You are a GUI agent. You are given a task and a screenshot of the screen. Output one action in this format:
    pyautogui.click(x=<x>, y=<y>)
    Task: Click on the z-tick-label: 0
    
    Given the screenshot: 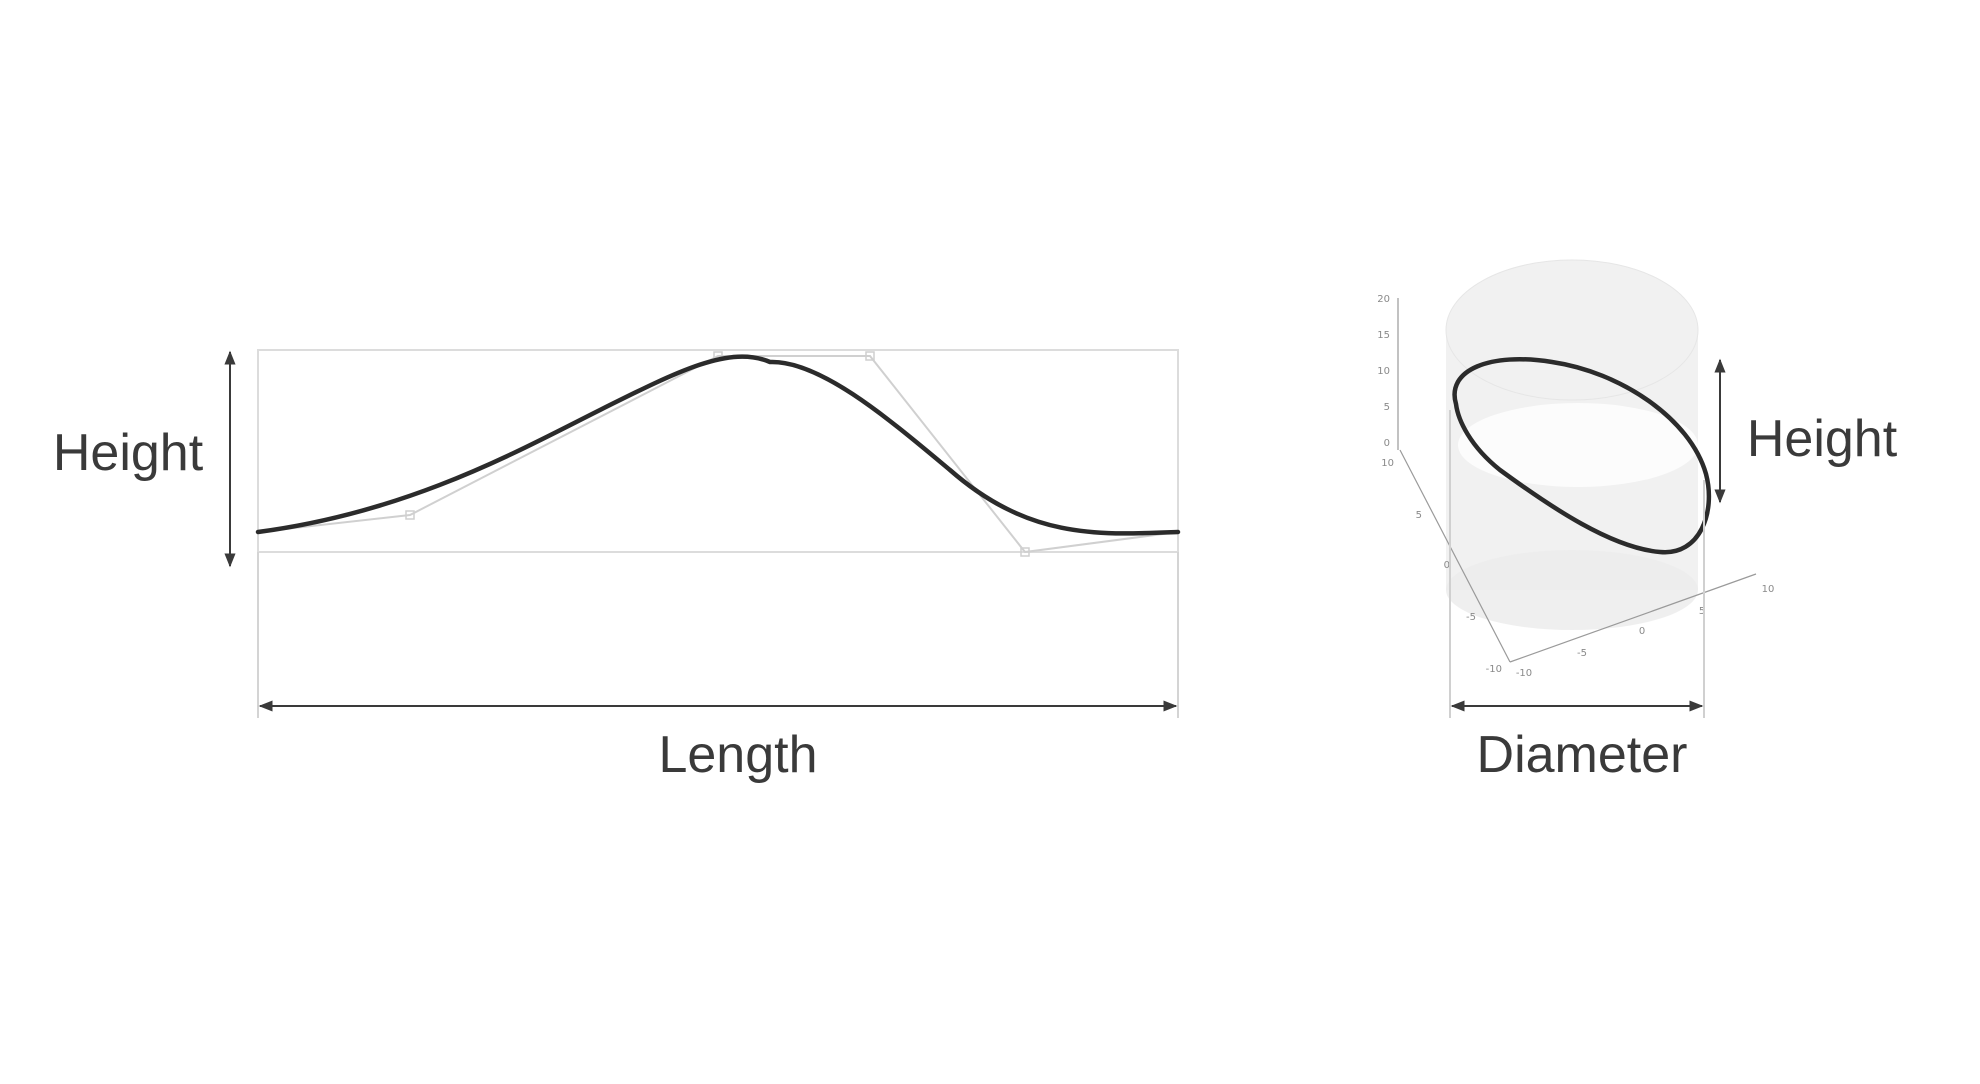 What is the action you would take?
    pyautogui.click(x=1387, y=443)
    